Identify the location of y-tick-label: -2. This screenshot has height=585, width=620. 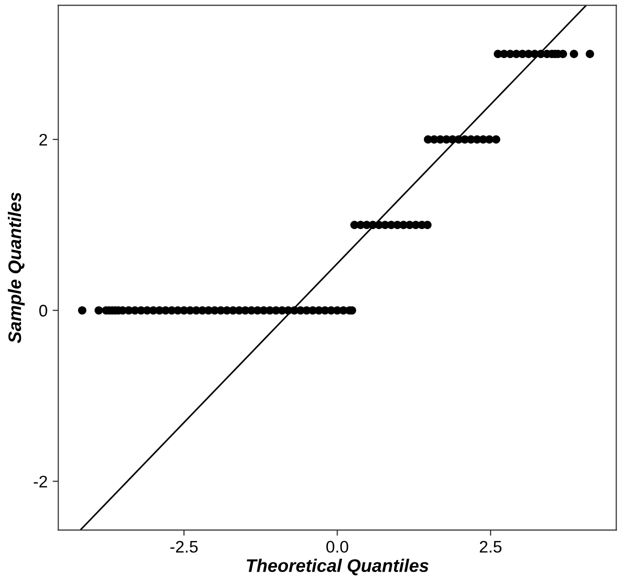
(41, 482).